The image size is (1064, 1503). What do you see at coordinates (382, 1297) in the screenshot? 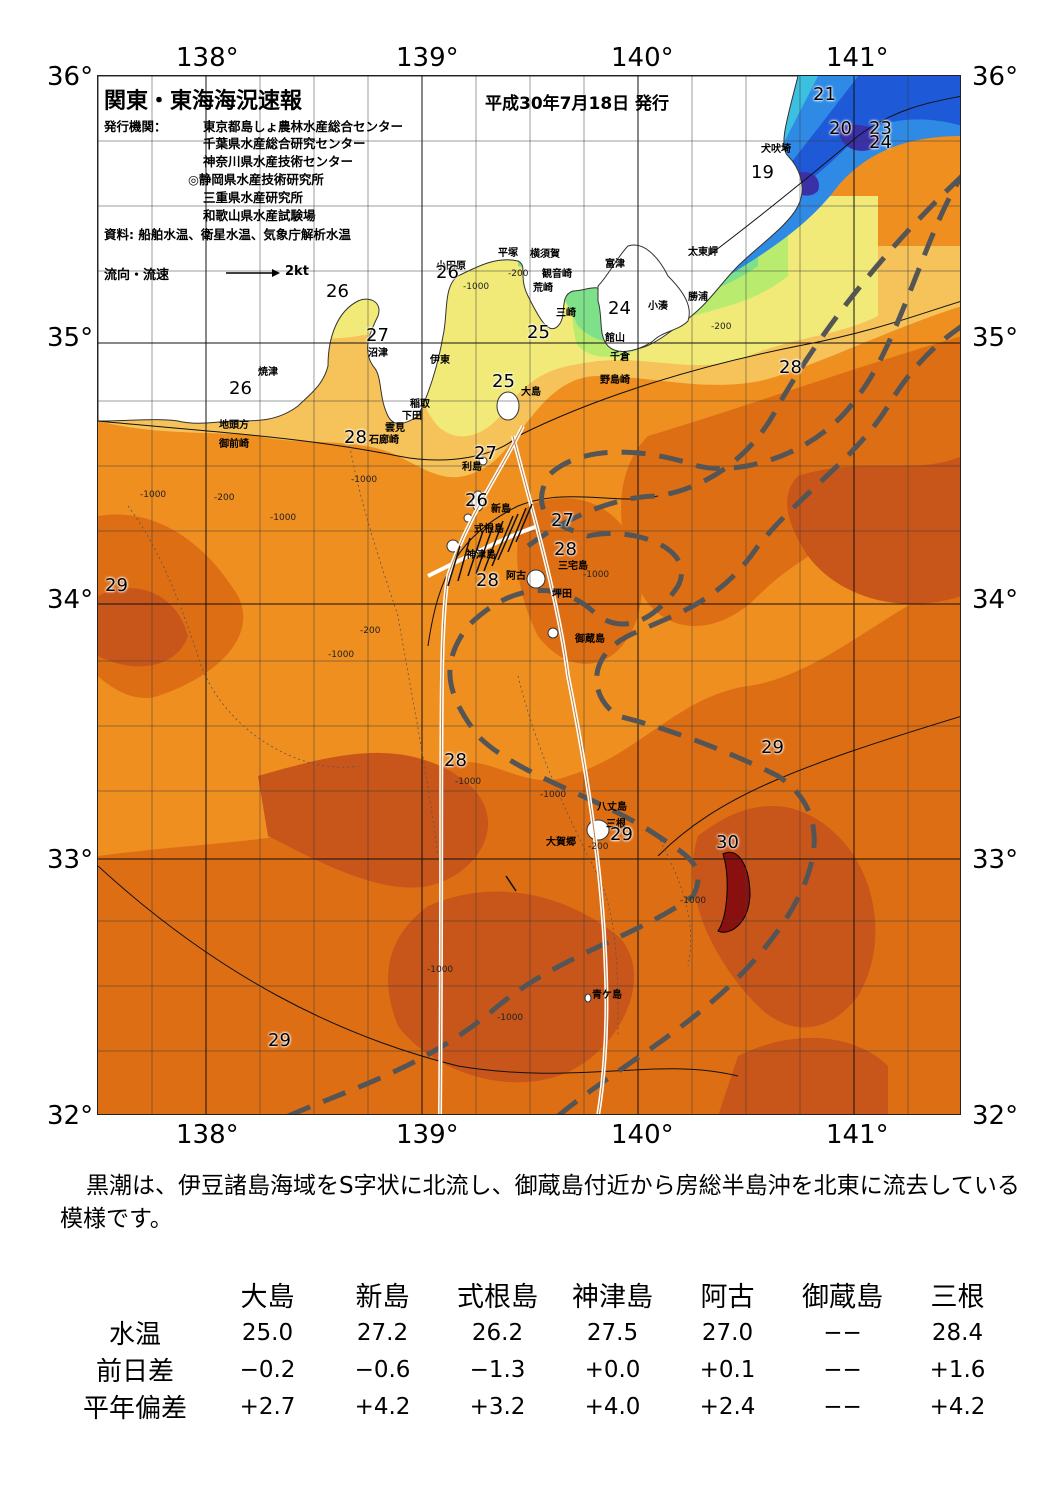
I see `station-niijima: 新島` at bounding box center [382, 1297].